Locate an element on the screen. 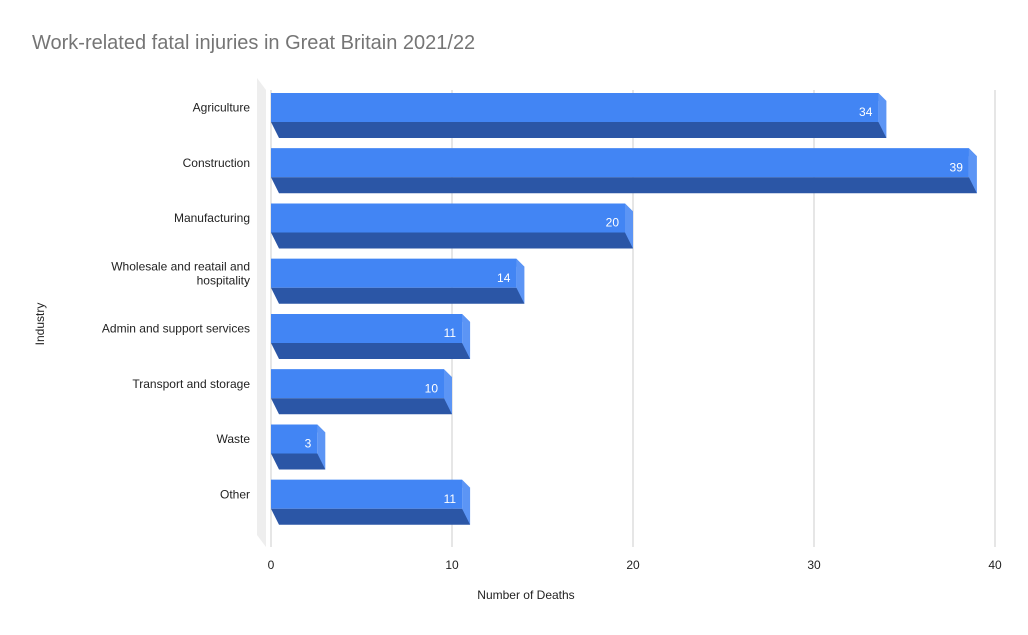 Image resolution: width=1028 pixels, height=635 pixels. x-axis-label: Number of Deaths is located at coordinates (526, 595).